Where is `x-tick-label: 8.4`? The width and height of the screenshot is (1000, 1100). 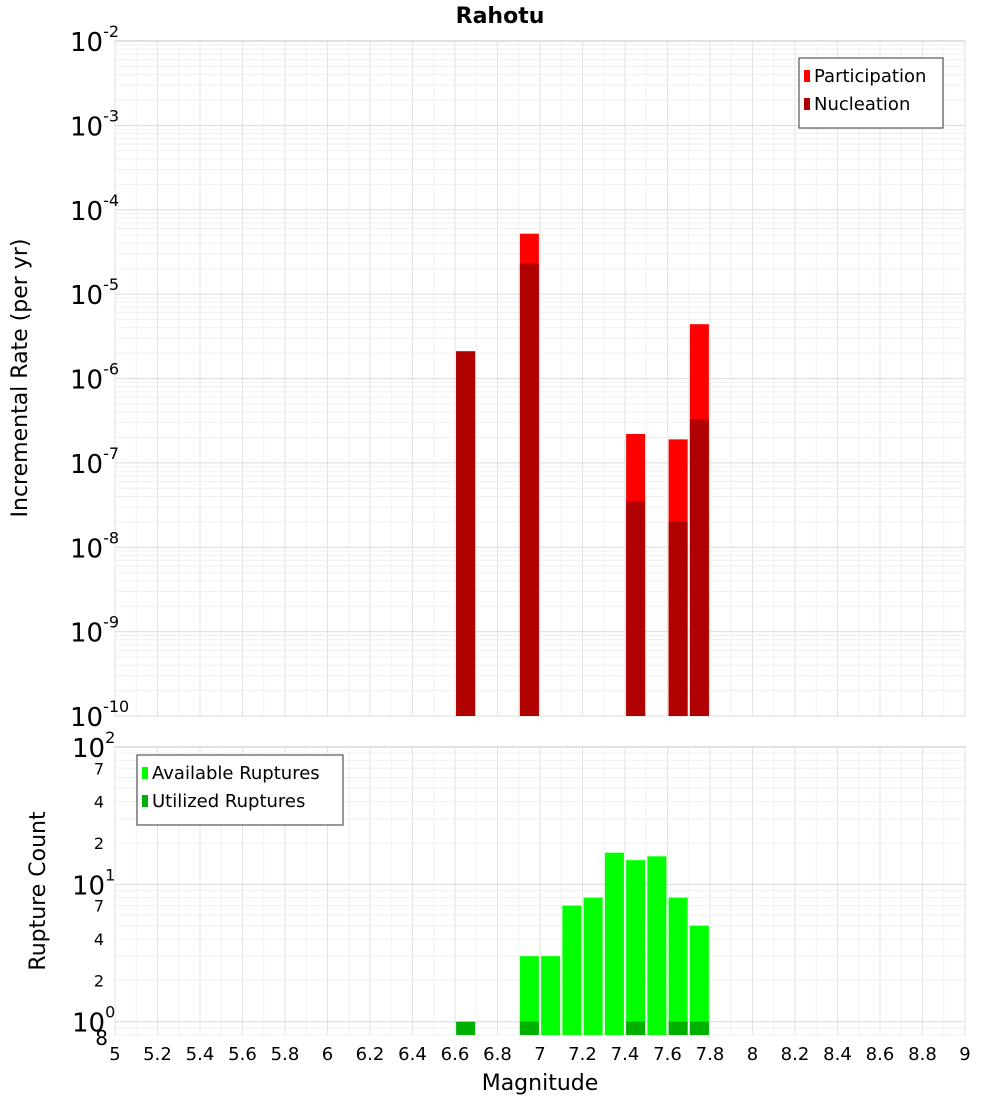 x-tick-label: 8.4 is located at coordinates (837, 1054).